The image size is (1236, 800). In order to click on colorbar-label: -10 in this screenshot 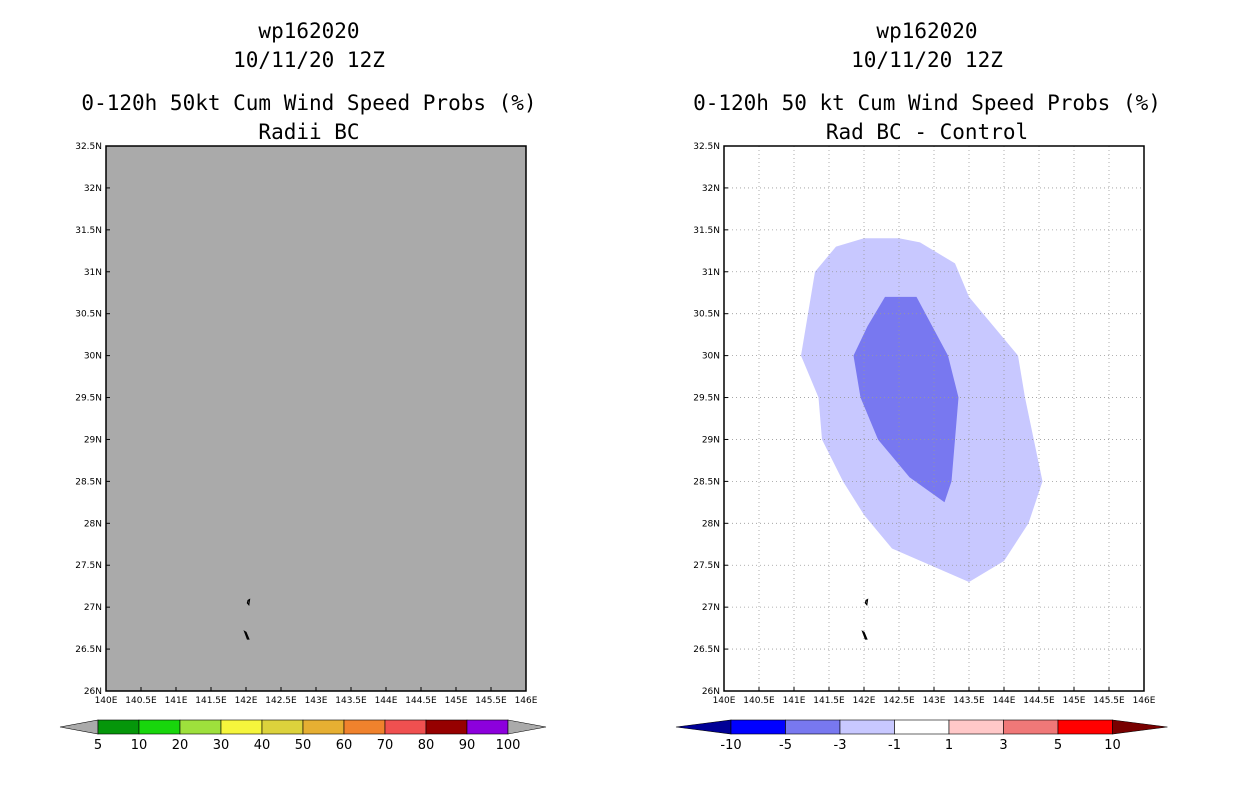, I will do `click(730, 745)`.